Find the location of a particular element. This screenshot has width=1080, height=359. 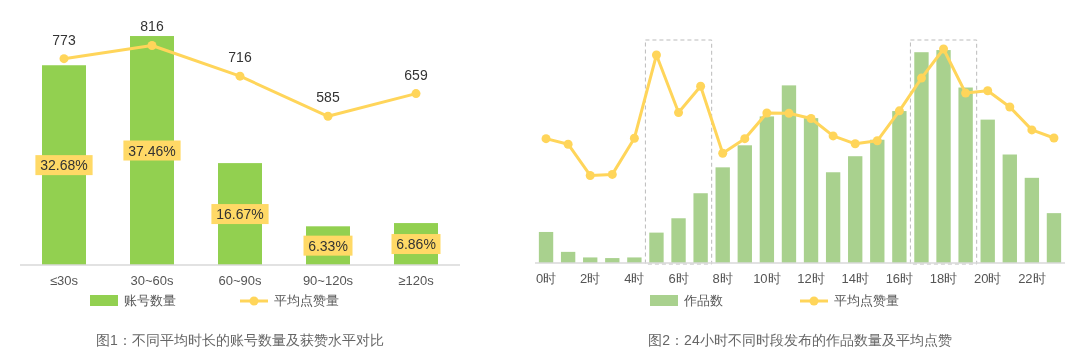

data-label: 16.67% is located at coordinates (240, 214).